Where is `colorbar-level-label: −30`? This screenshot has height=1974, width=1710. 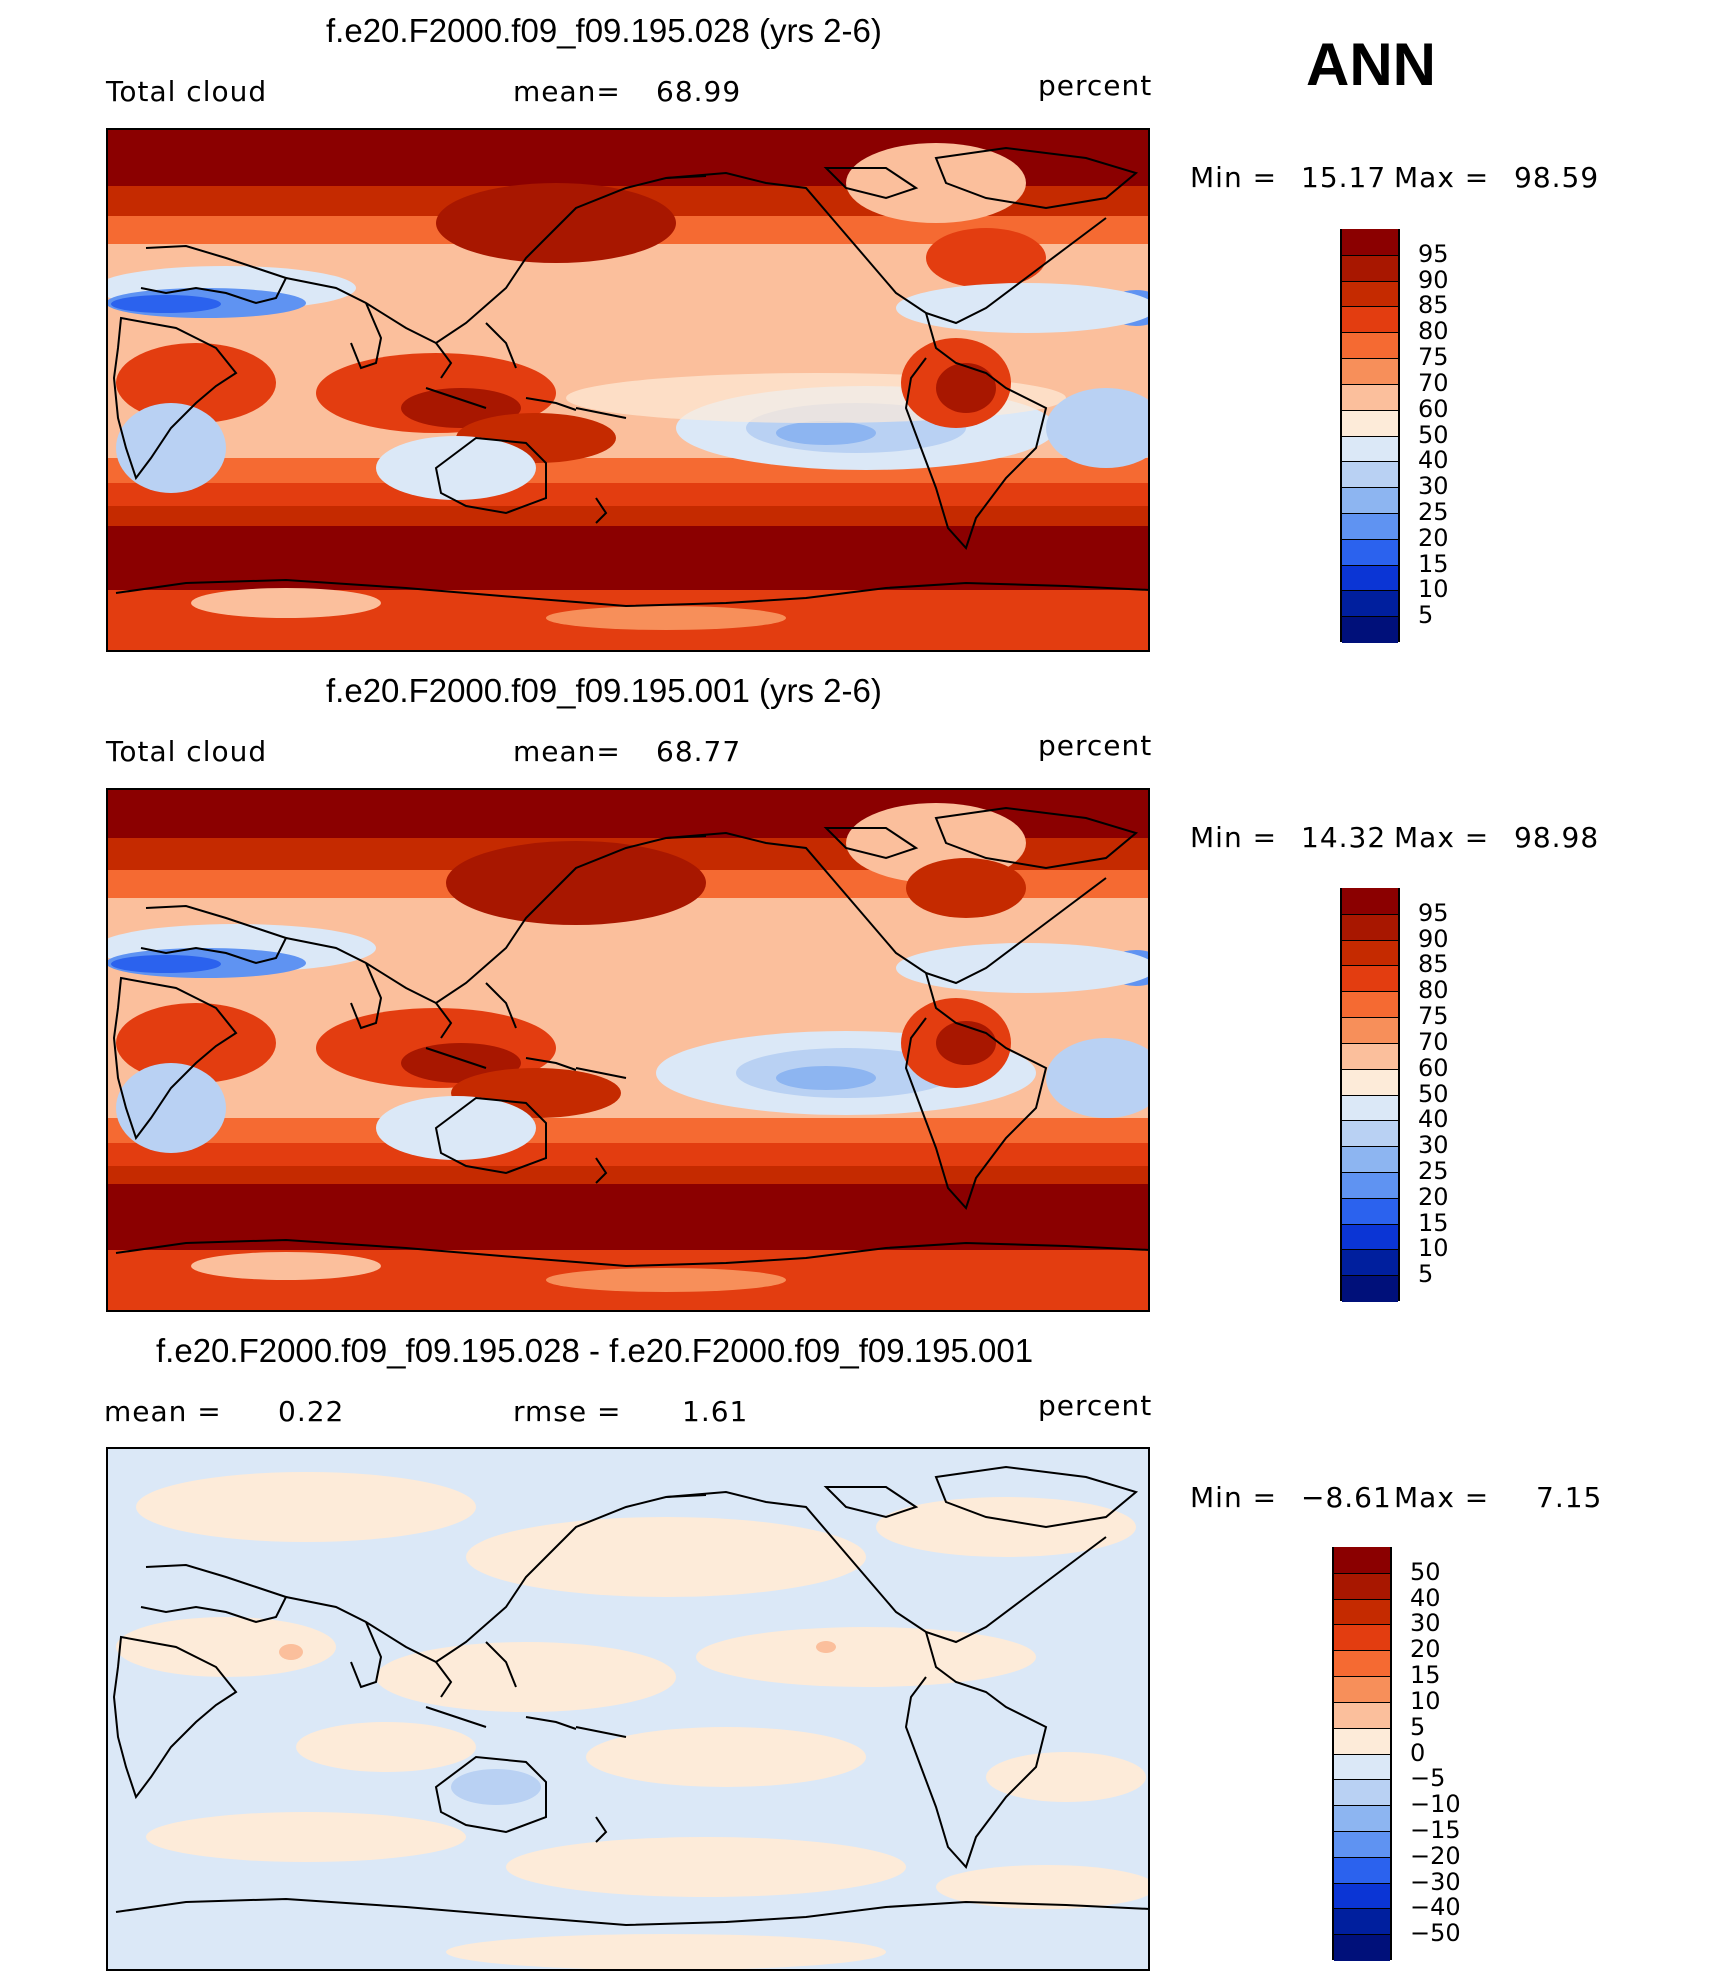 colorbar-level-label: −30 is located at coordinates (1435, 1881).